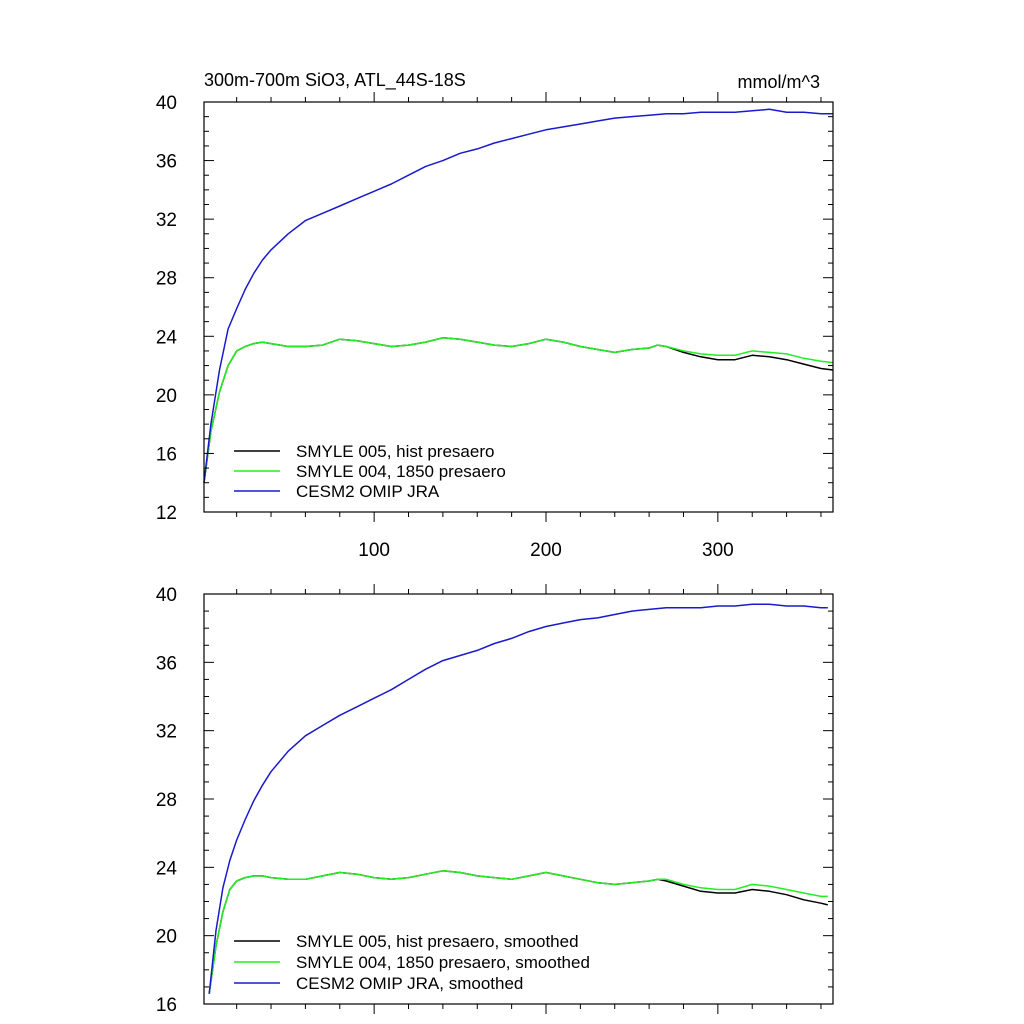 This screenshot has height=1024, width=1024. I want to click on legend-label-cesm2: CESM2 OMIP JRA, so click(368, 491).